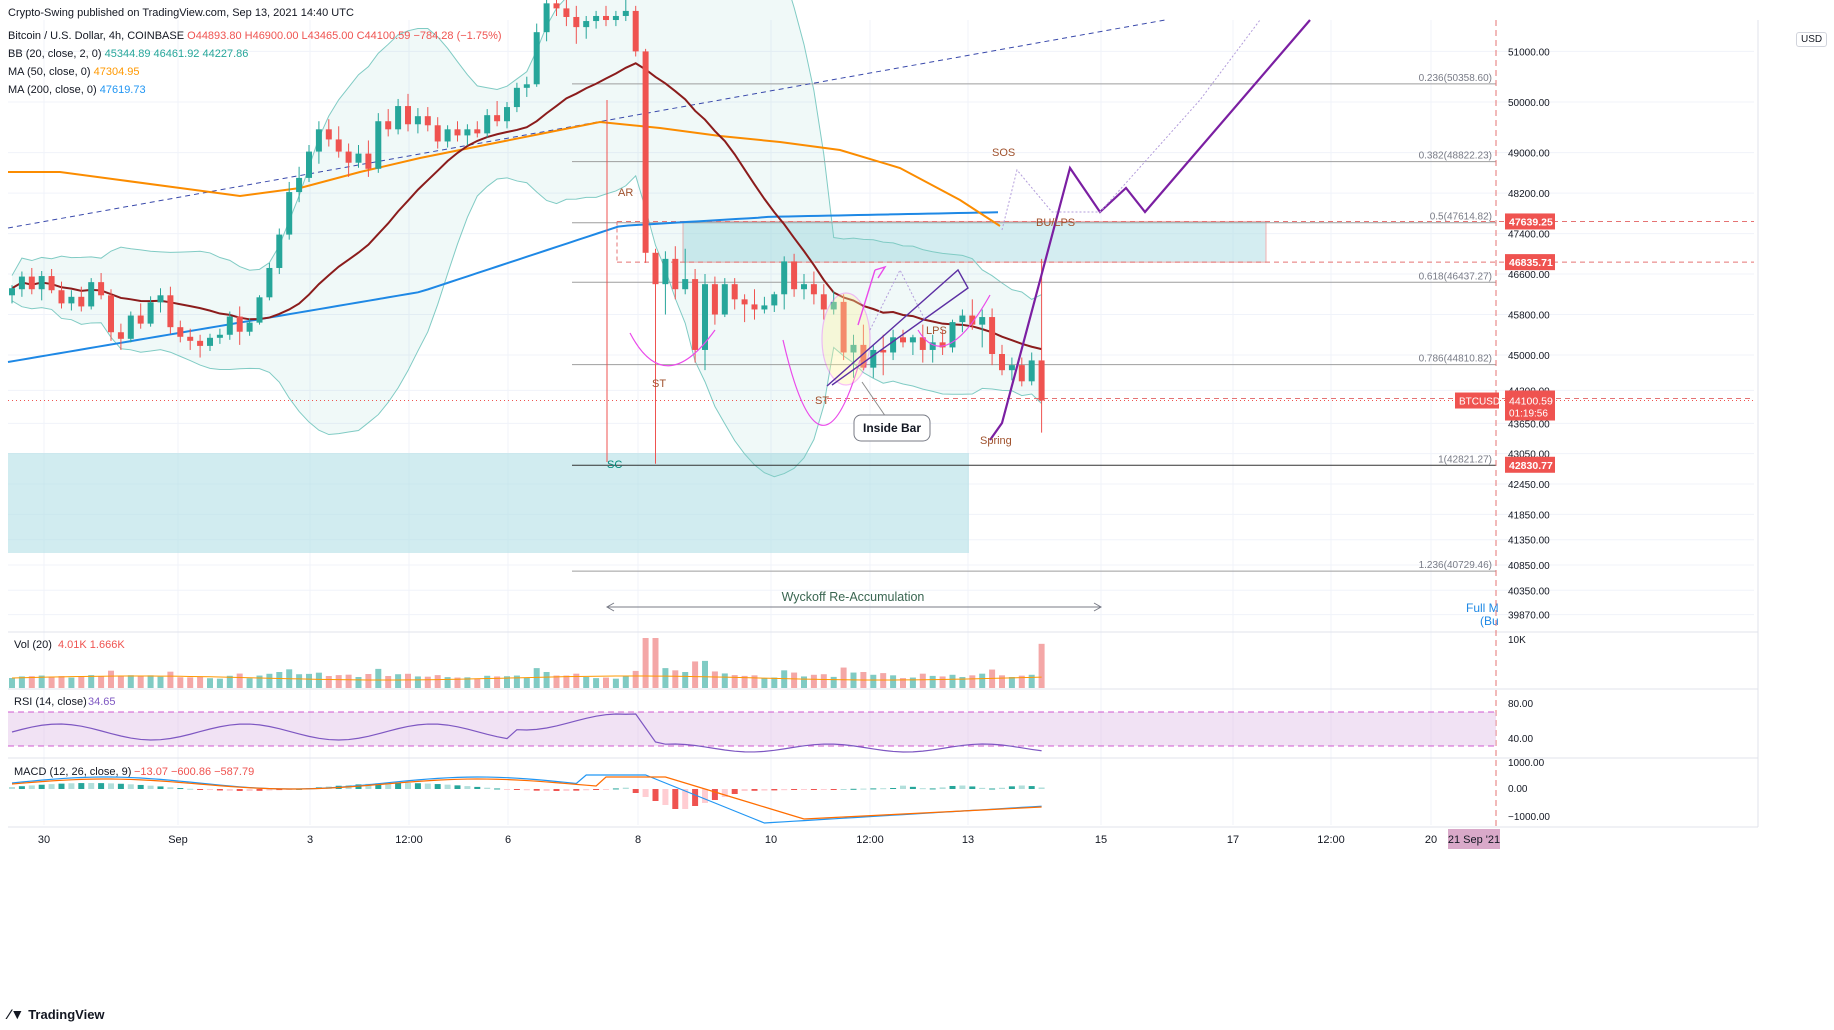 The image size is (1834, 1030). What do you see at coordinates (1530, 464) in the screenshot?
I see `price-tag-42830-bg` at bounding box center [1530, 464].